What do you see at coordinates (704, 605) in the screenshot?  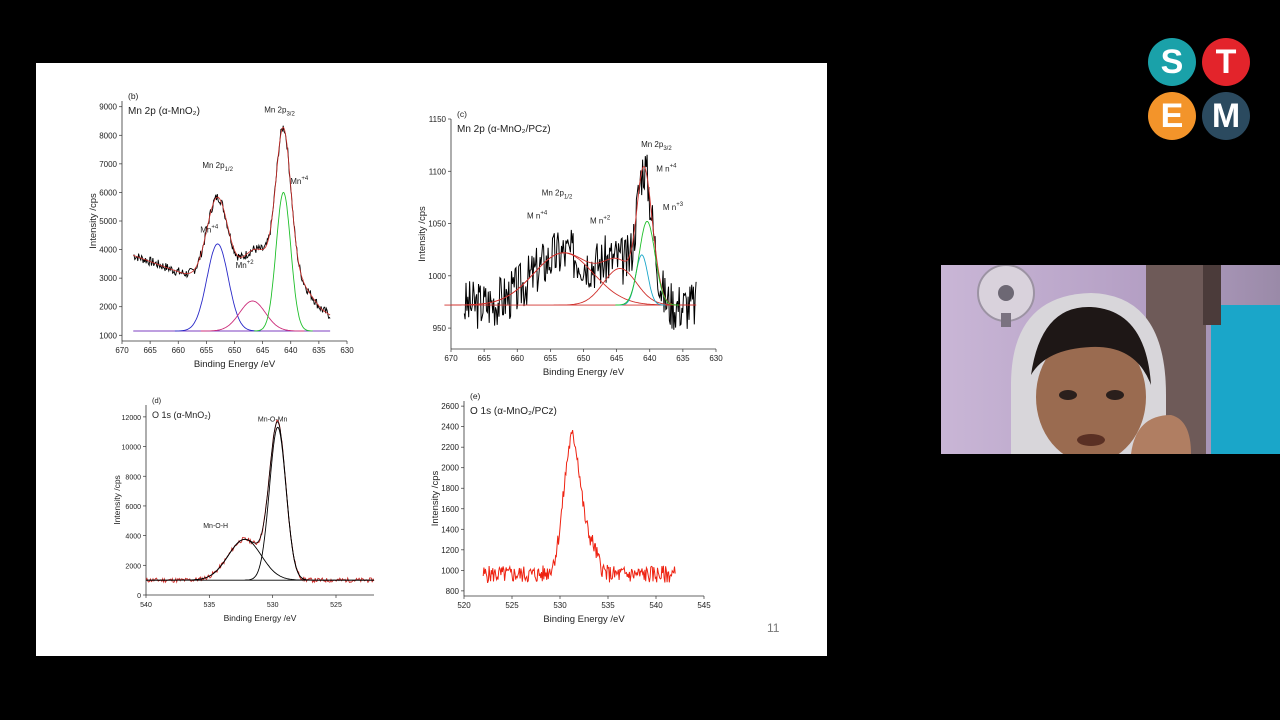 I see `x-tick-label: 545` at bounding box center [704, 605].